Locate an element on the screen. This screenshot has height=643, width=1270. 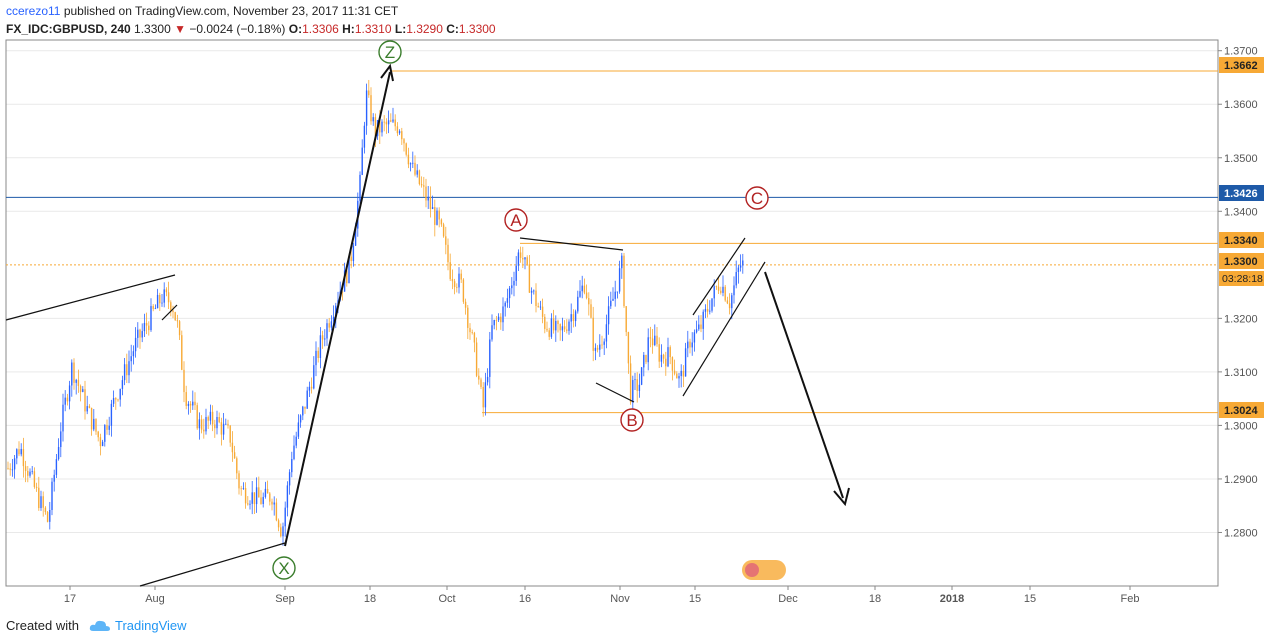
up-arrow-head is located at coordinates (387, 72).